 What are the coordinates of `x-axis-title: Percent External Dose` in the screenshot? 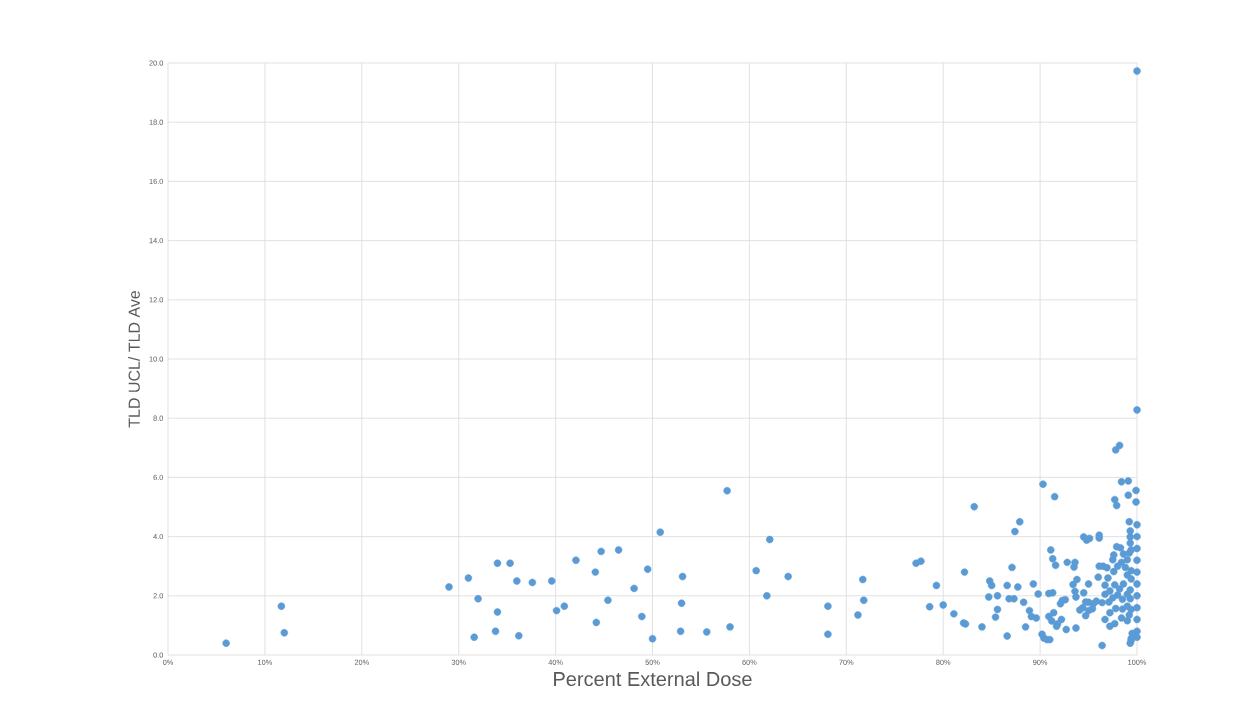 It's located at (653, 679).